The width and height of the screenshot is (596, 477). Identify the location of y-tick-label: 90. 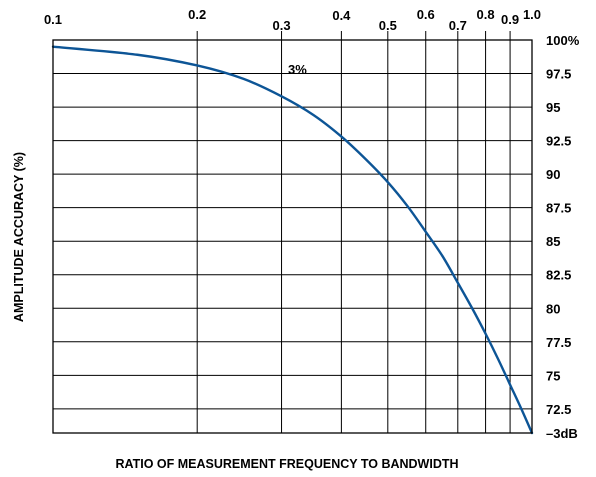
(553, 174).